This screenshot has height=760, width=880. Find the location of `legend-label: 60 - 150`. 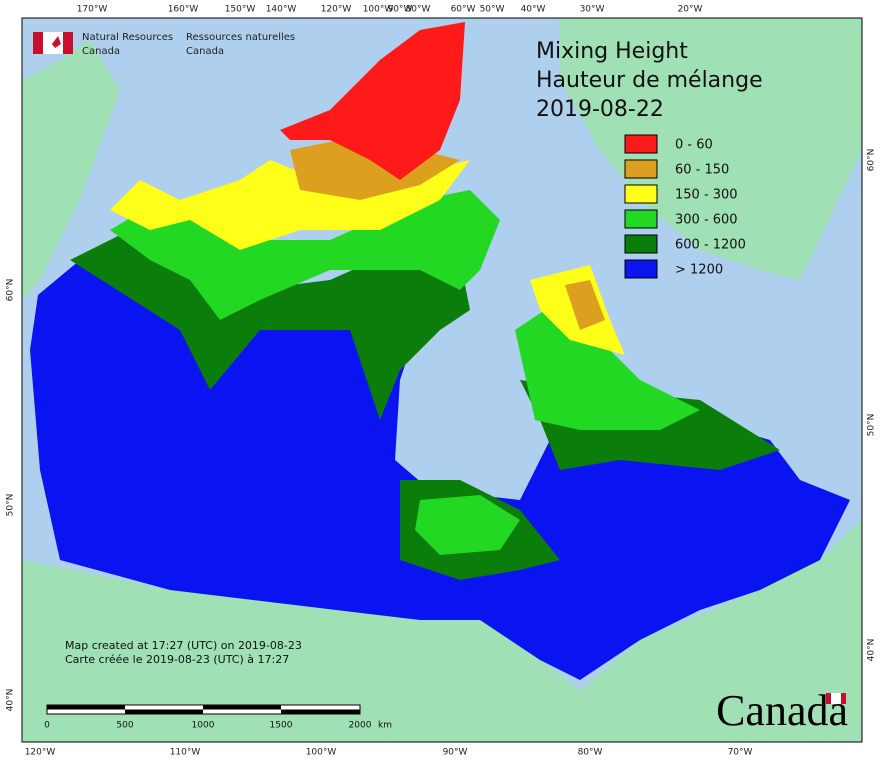

legend-label: 60 - 150 is located at coordinates (702, 170).